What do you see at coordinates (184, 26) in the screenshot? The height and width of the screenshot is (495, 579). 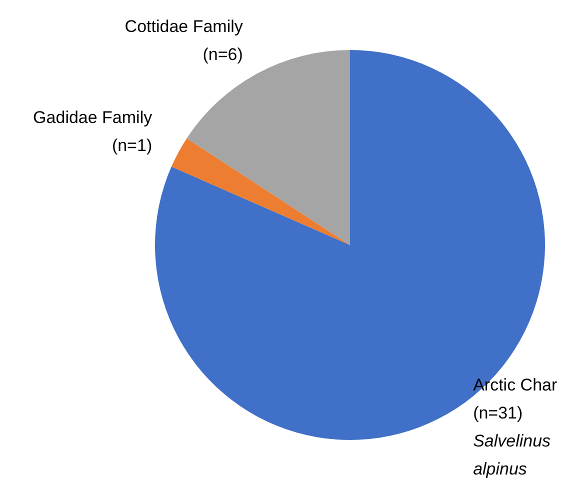 I see `slice-label: Cottidae Family` at bounding box center [184, 26].